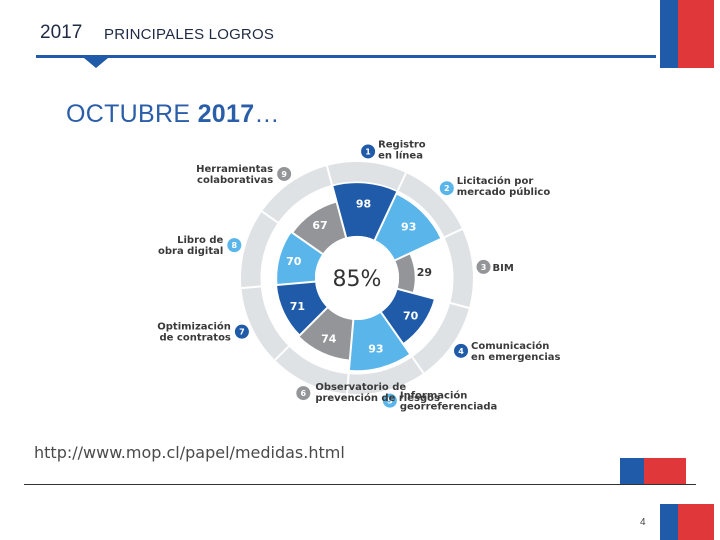  Describe the element at coordinates (234, 169) in the screenshot. I see `segment-label-line: Herramientas` at that location.